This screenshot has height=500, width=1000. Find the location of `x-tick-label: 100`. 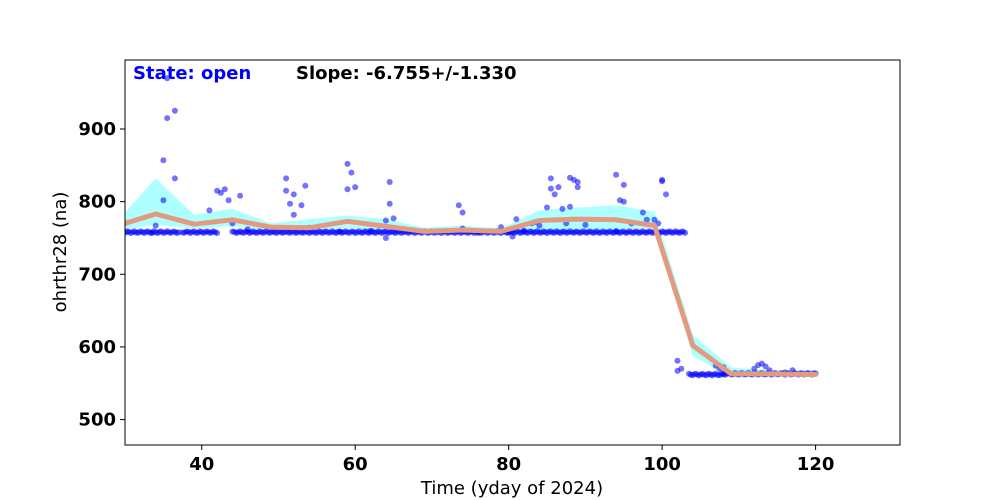

x-tick-label: 100 is located at coordinates (662, 464).